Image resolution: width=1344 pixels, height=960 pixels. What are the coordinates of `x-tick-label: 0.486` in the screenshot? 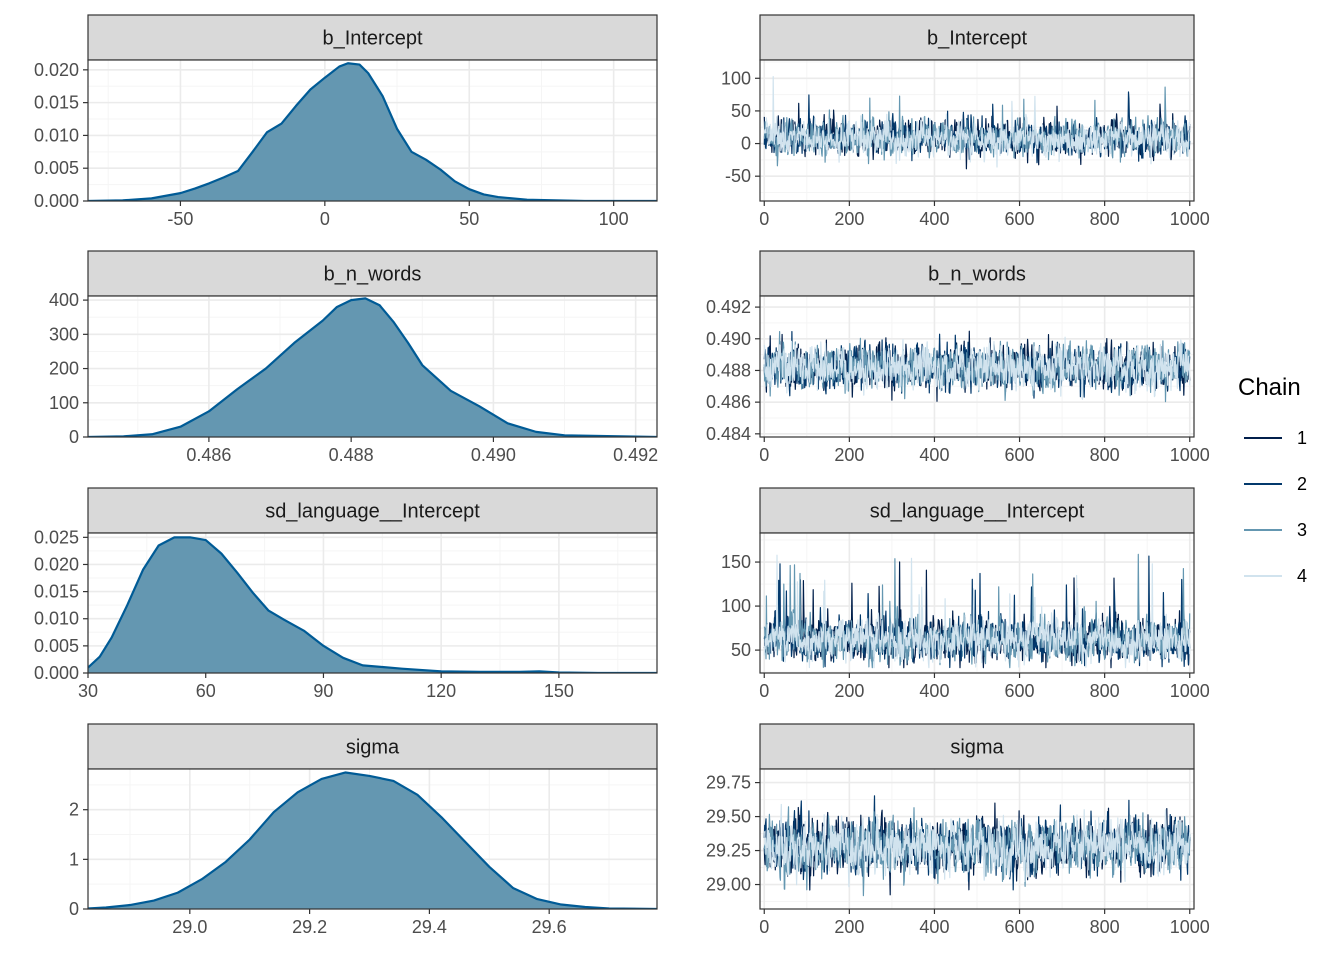 It's located at (208, 455).